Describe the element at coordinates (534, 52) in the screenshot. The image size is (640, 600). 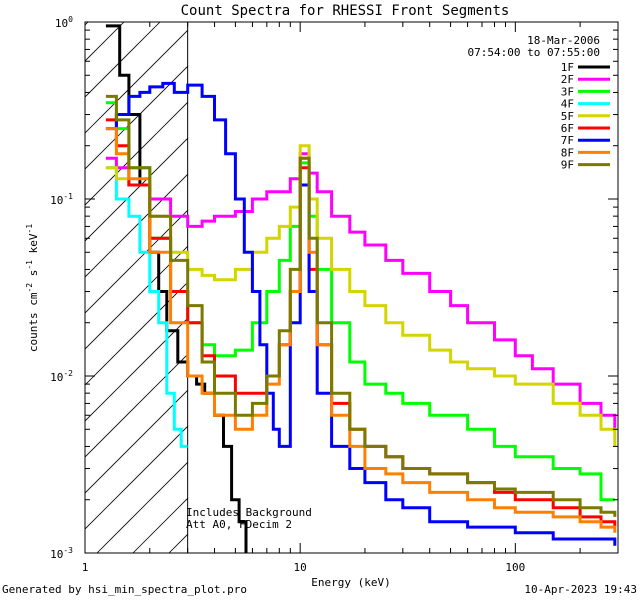
I see `time-range-label: 07:54:00 to 07:55:00` at that location.